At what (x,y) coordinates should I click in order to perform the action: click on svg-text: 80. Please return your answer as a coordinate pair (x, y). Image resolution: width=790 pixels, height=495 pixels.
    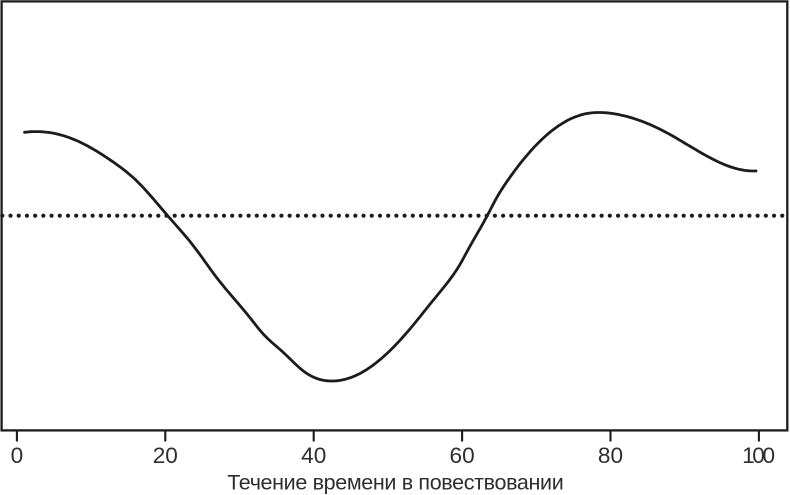
    Looking at the image, I should click on (610, 455).